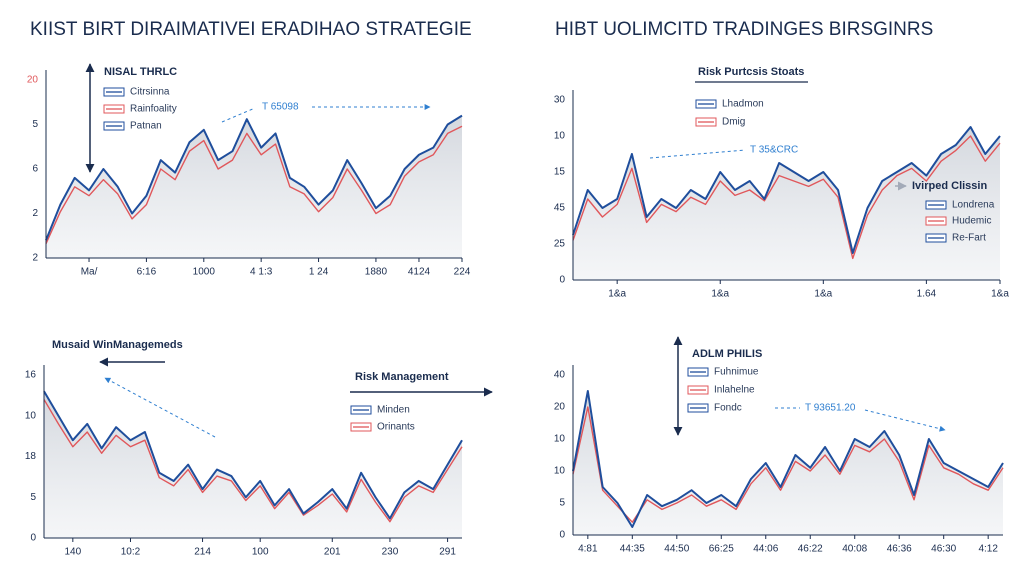 The width and height of the screenshot is (1024, 576). Describe the element at coordinates (396, 427) in the screenshot. I see `legend-label: Orinants` at that location.